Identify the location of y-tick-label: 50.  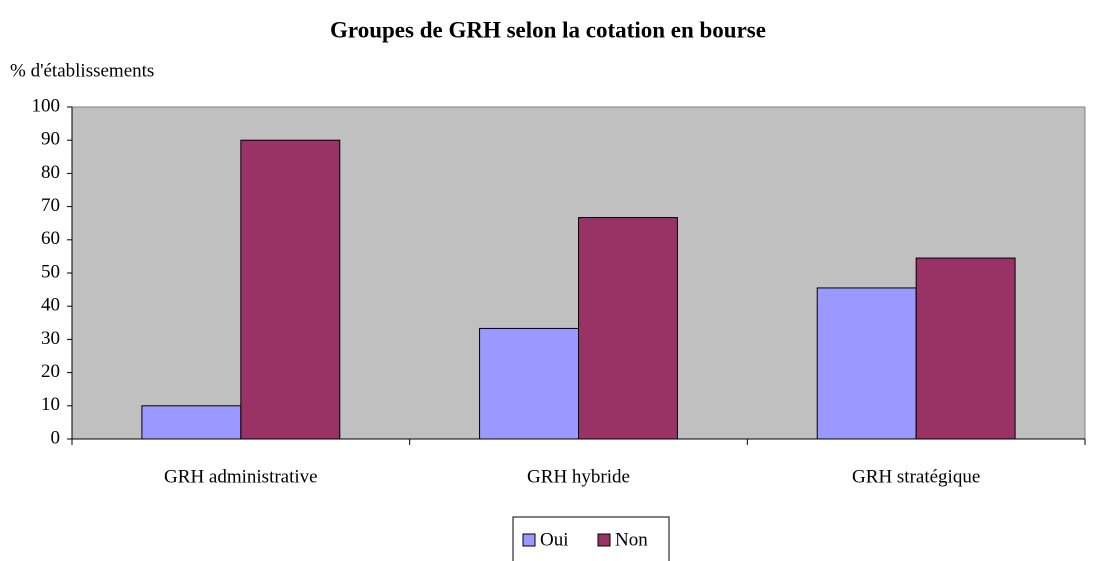
(50, 271).